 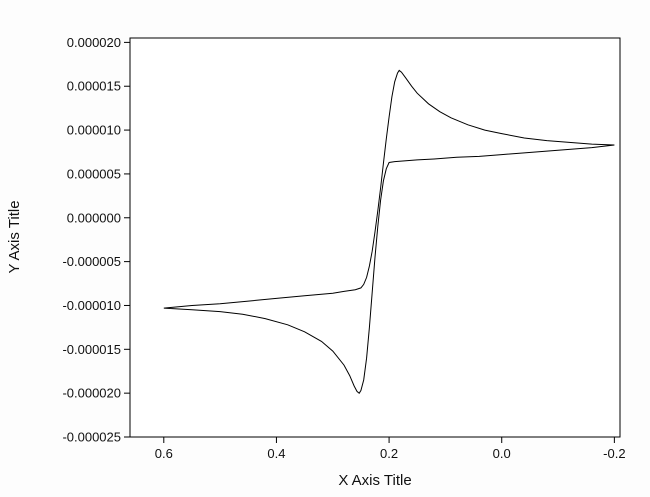 What do you see at coordinates (94, 173) in the screenshot?
I see `y-tick-label: 0.000005` at bounding box center [94, 173].